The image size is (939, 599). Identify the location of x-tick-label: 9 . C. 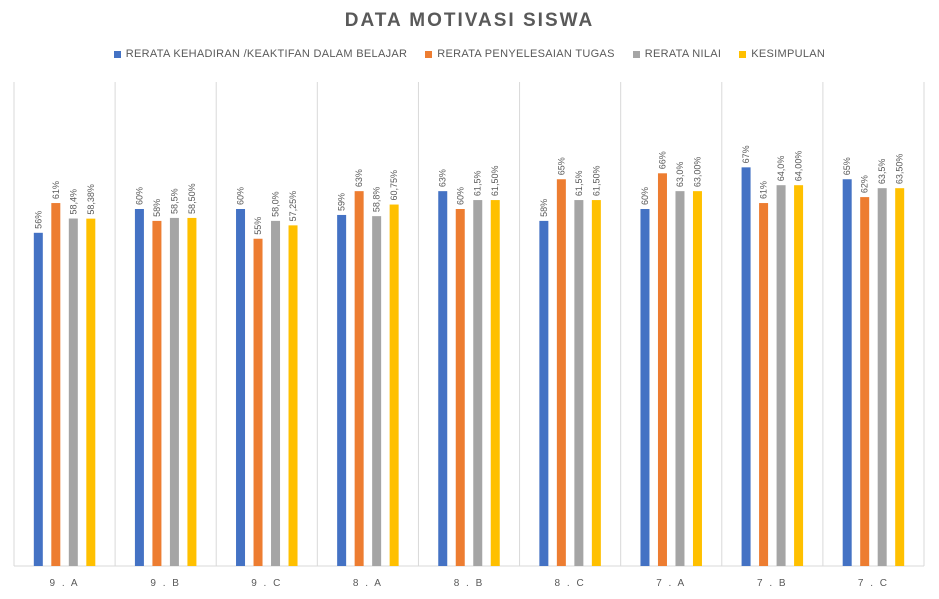
(266, 583).